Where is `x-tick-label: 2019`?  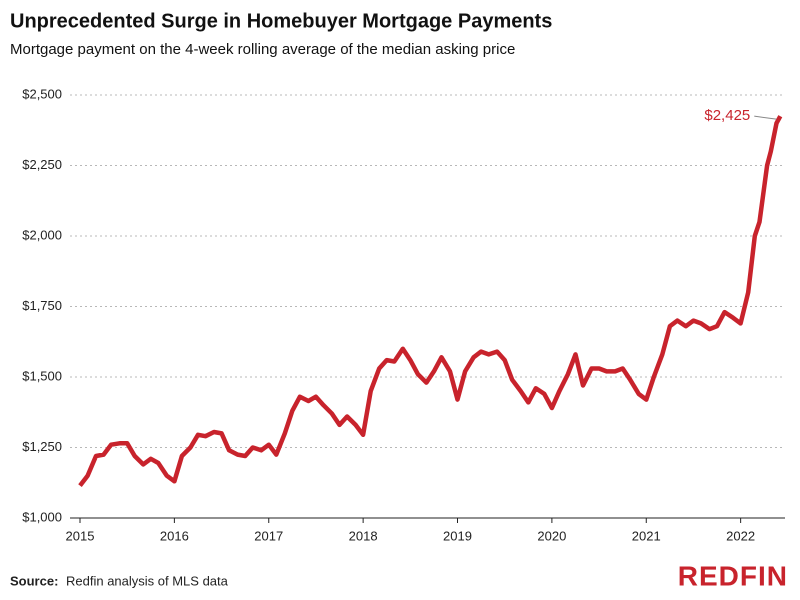
x-tick-label: 2019 is located at coordinates (457, 535).